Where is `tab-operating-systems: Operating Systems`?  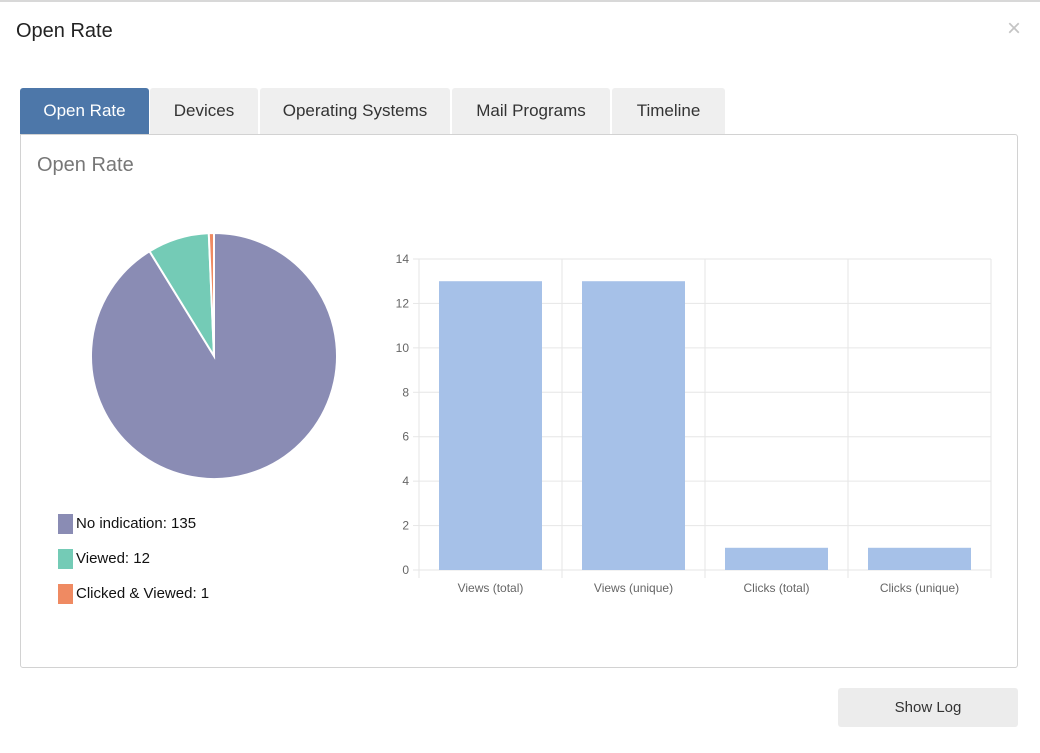
tab-operating-systems: Operating Systems is located at coordinates (355, 111).